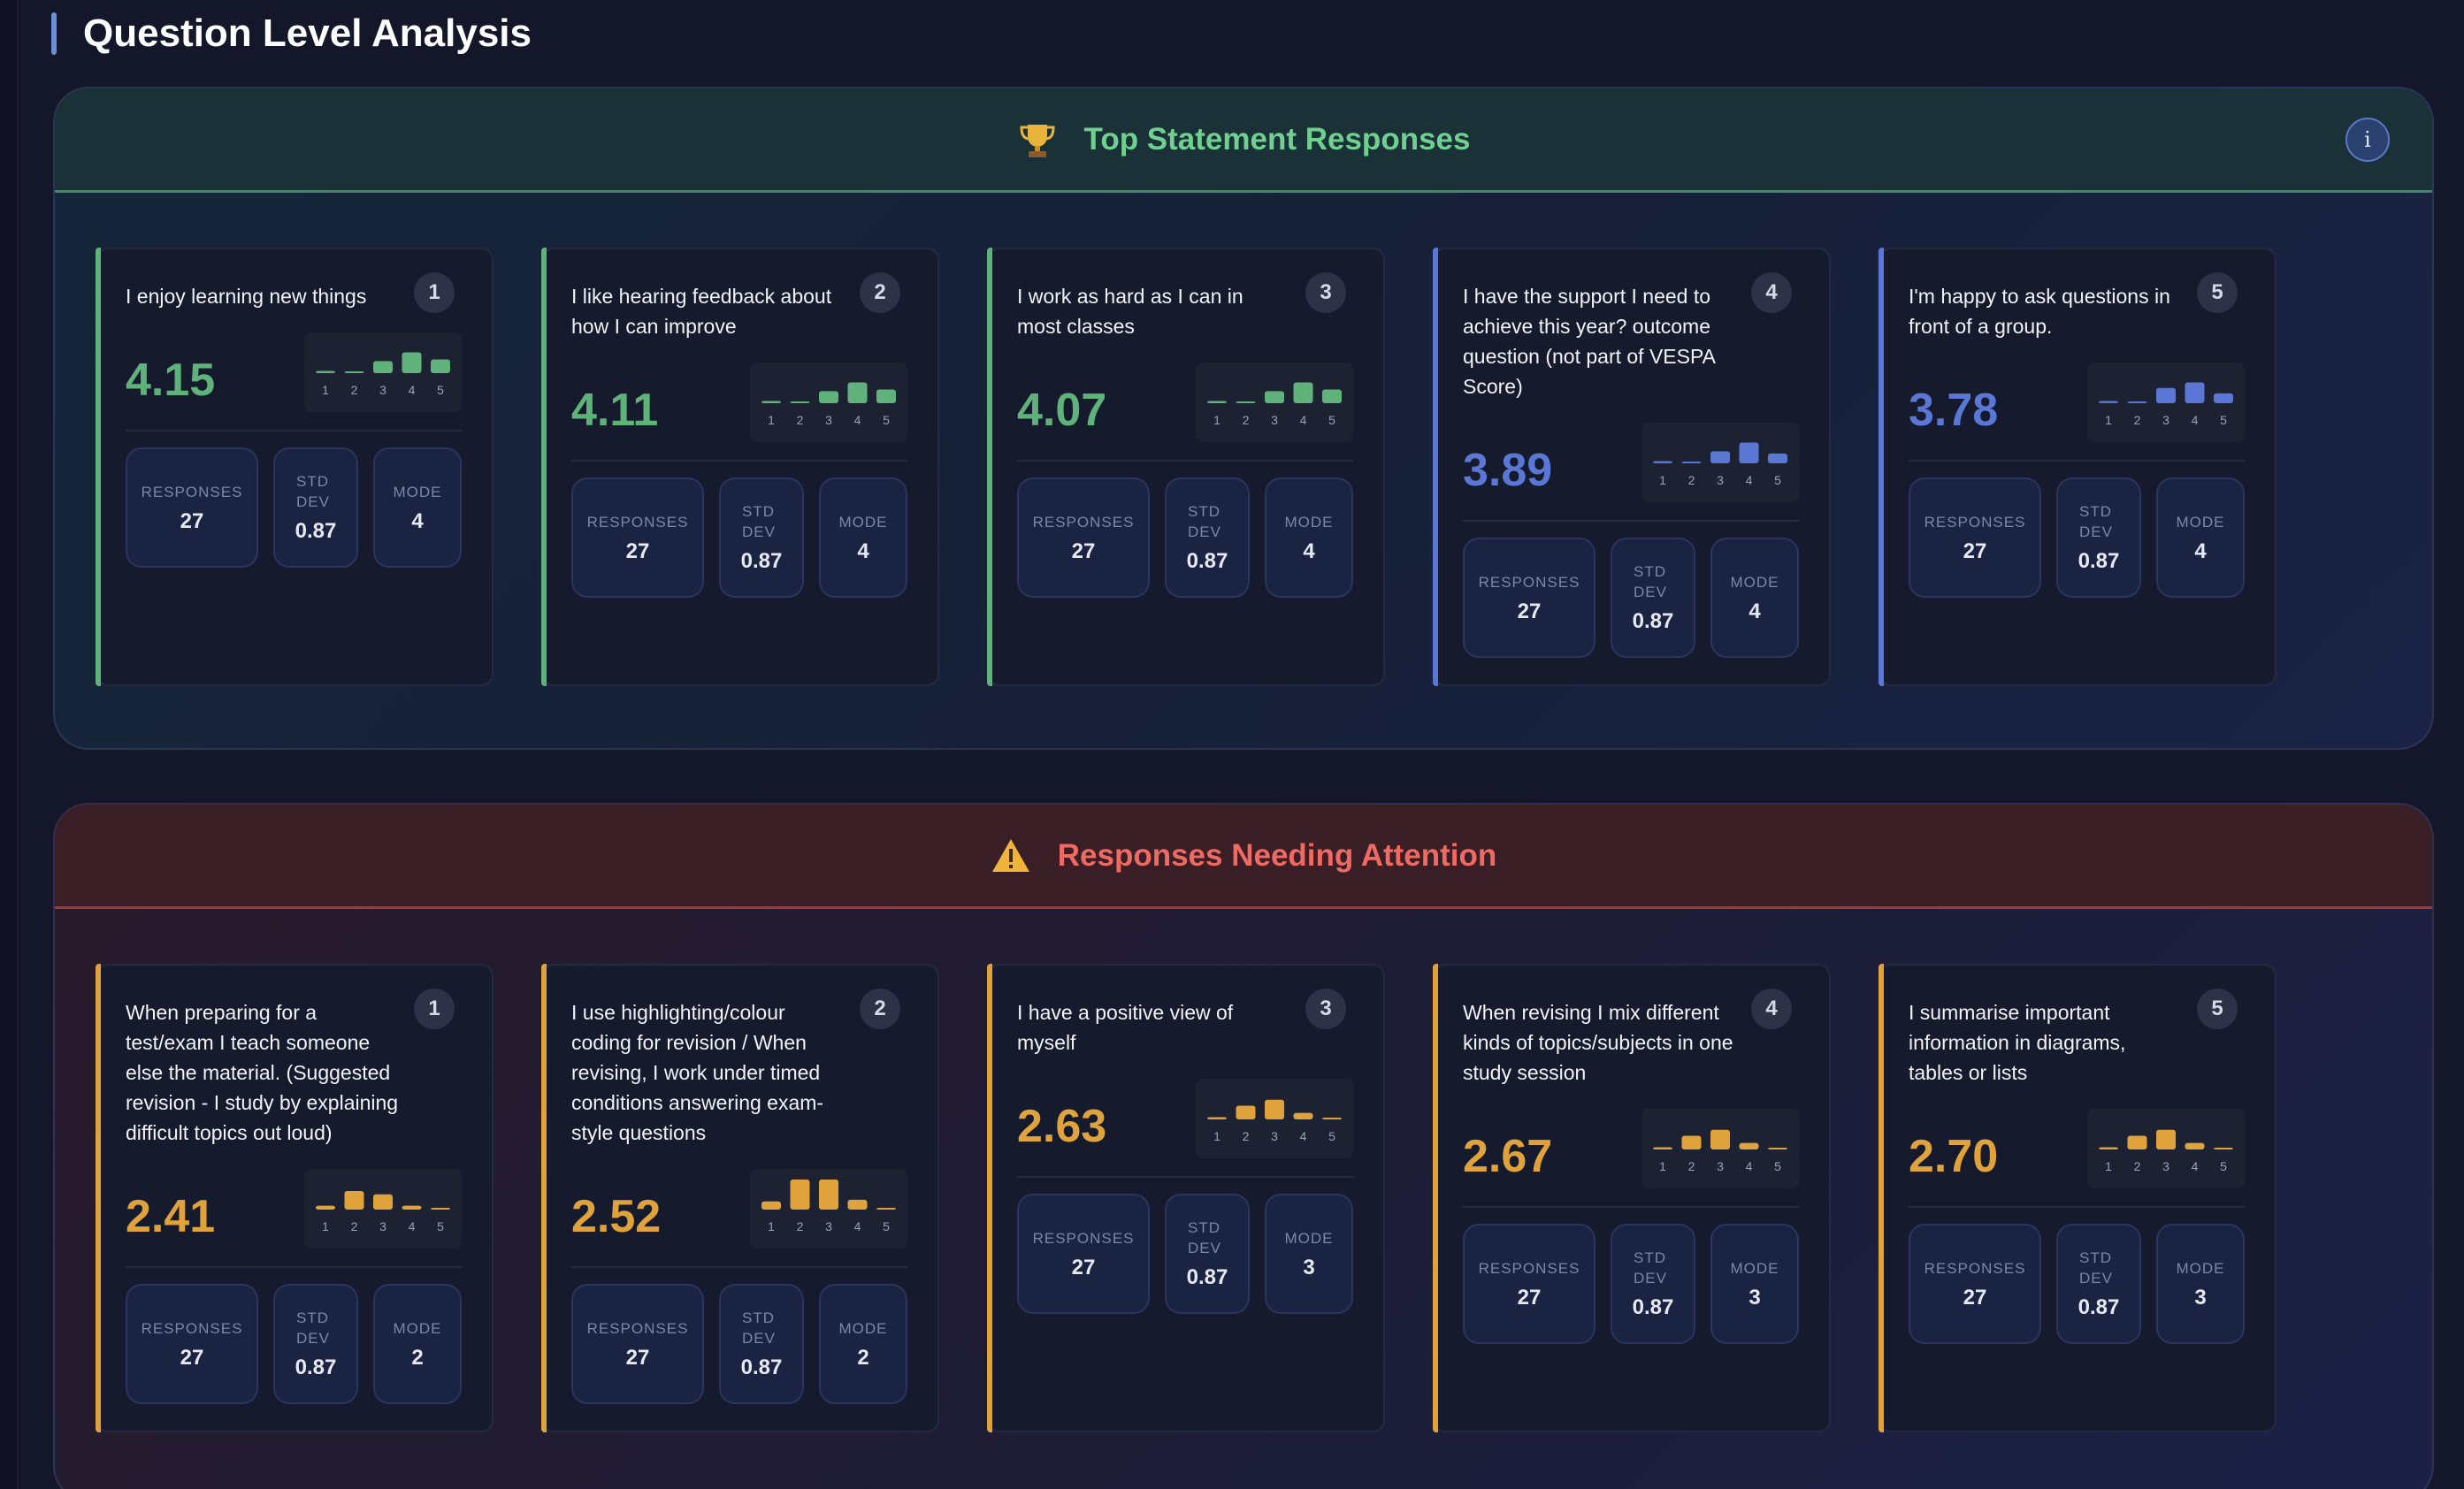 This screenshot has height=1489, width=2464. What do you see at coordinates (880, 1009) in the screenshot?
I see `rank-badge: 2` at bounding box center [880, 1009].